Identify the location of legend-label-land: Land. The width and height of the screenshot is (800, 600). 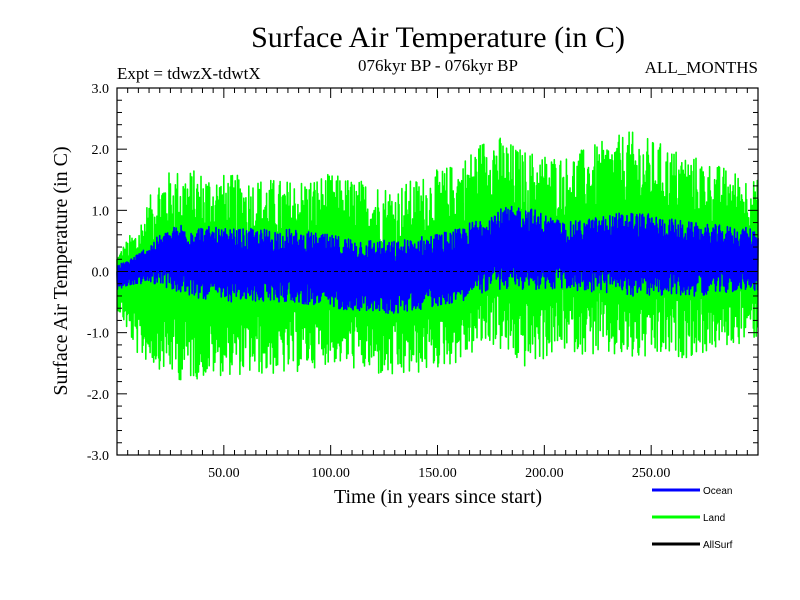
(714, 518).